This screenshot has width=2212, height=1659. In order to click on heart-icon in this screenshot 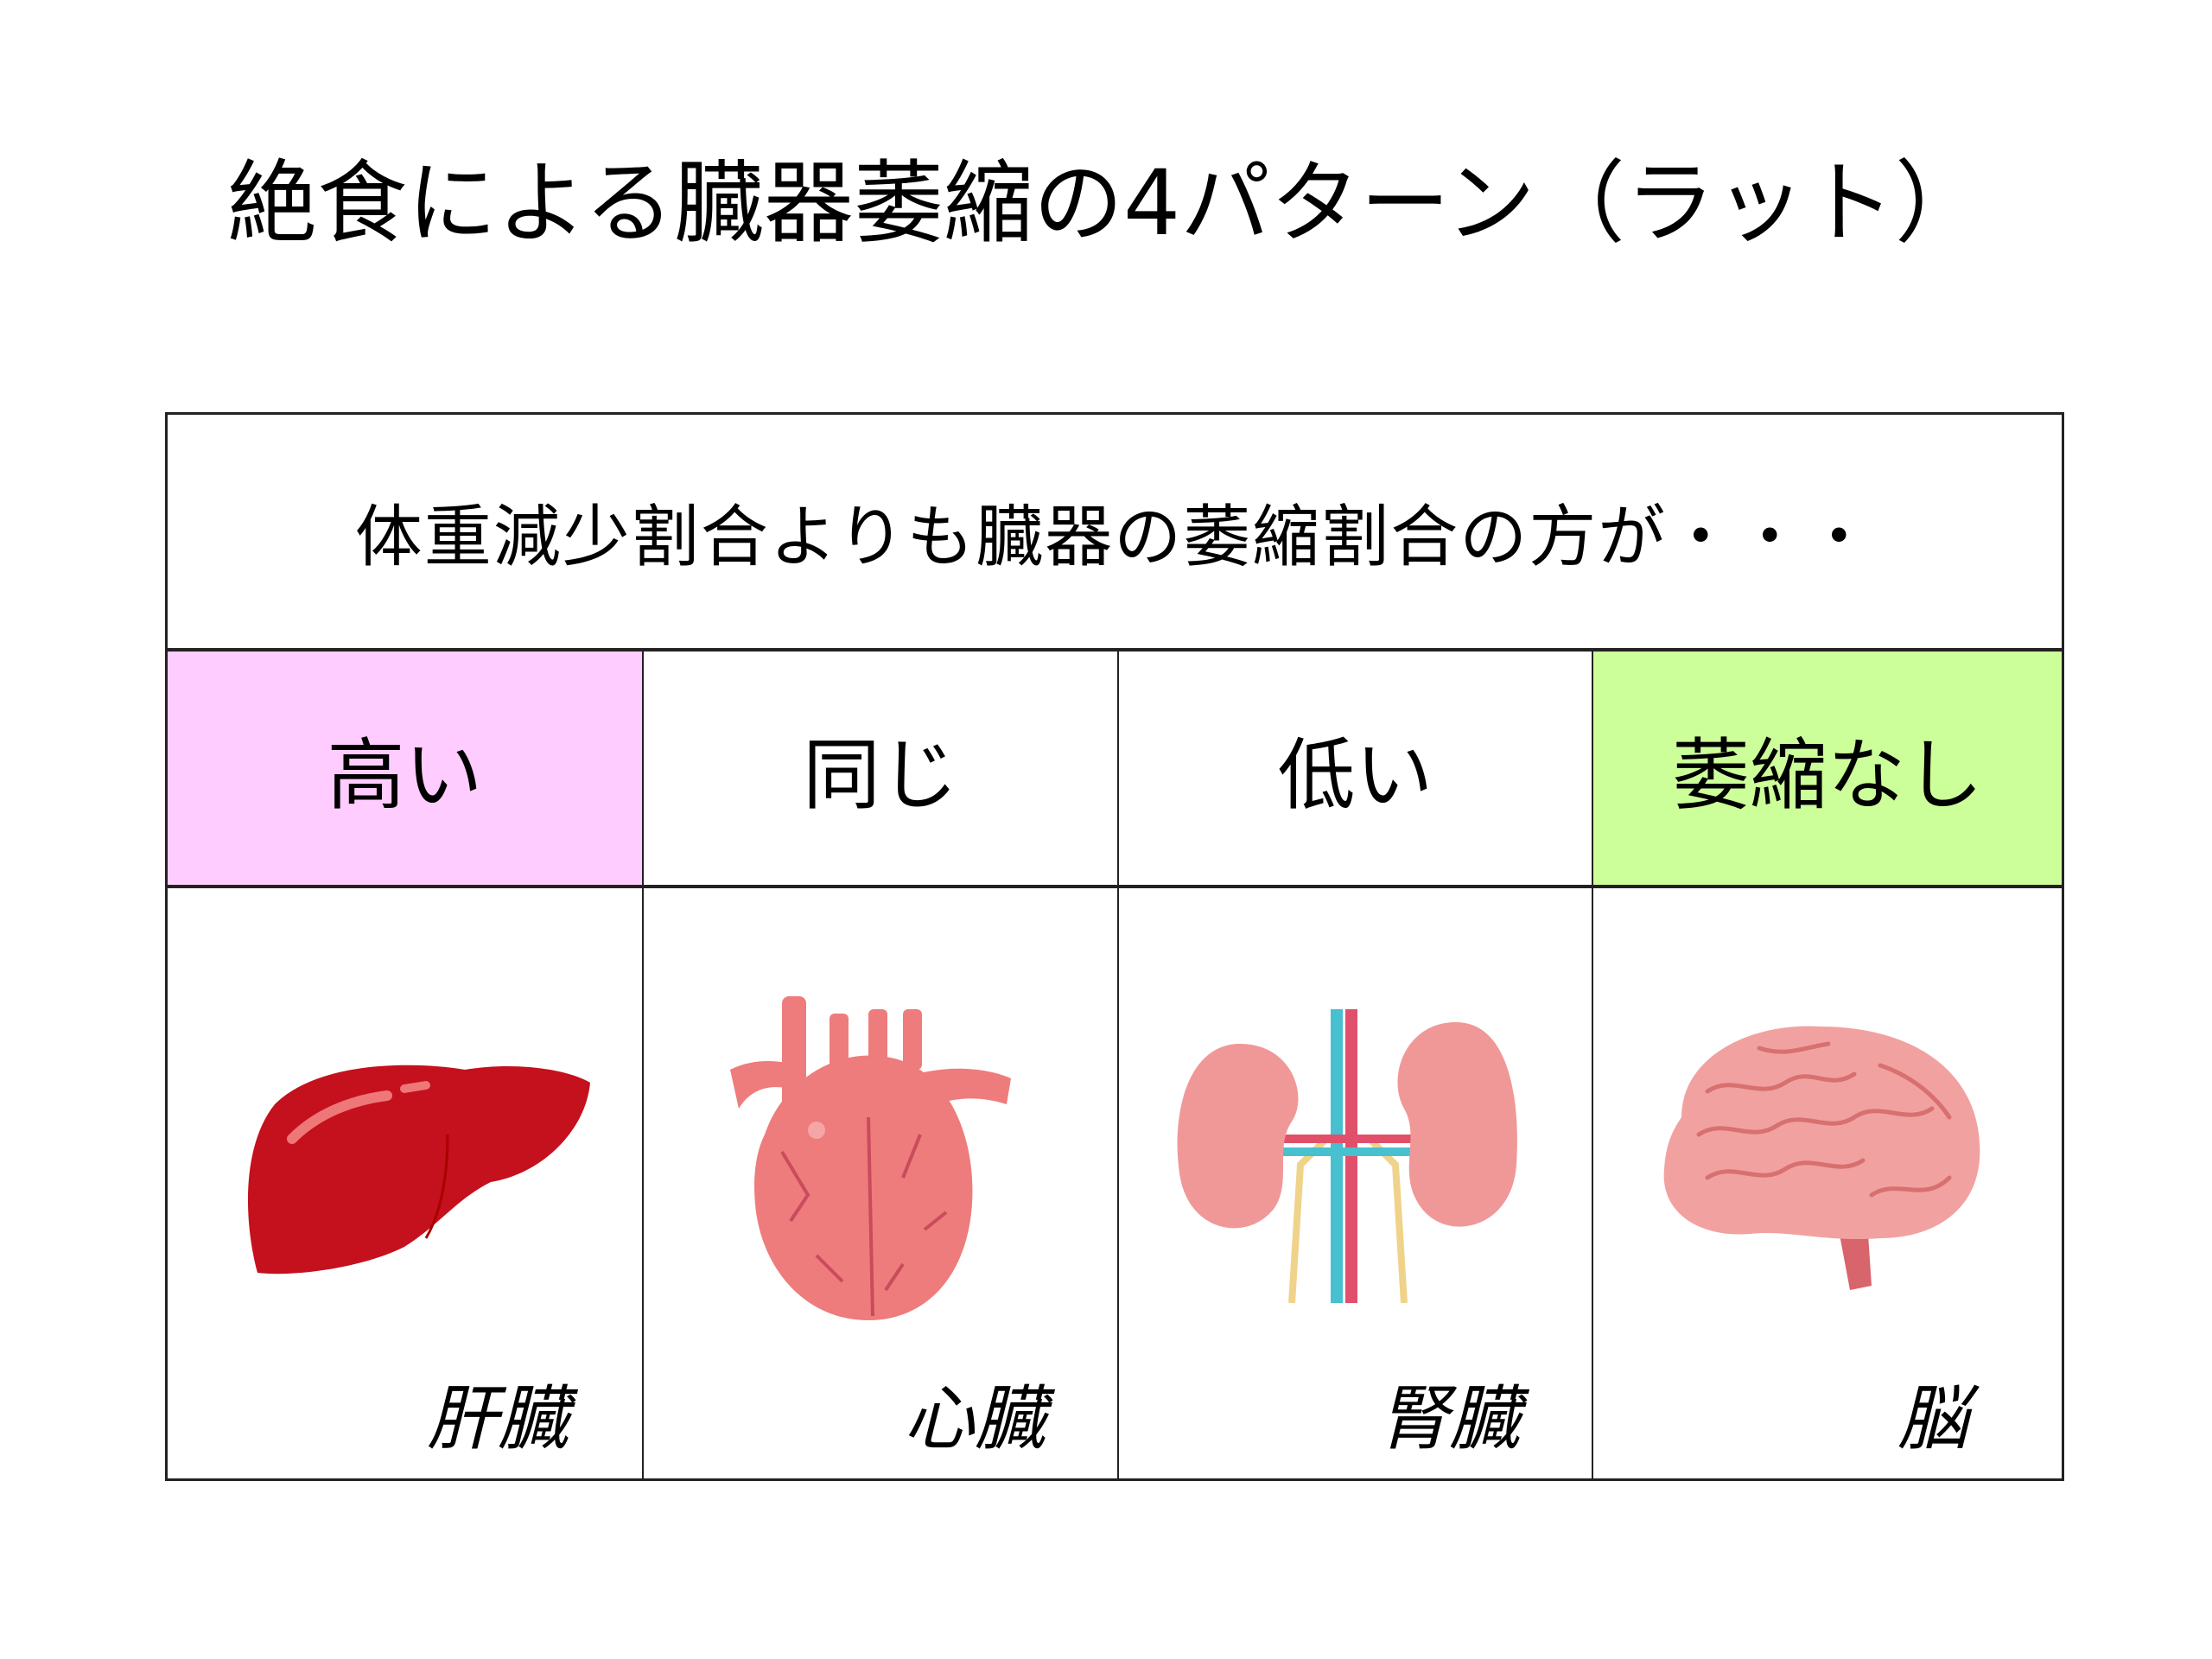, I will do `click(870, 1158)`.